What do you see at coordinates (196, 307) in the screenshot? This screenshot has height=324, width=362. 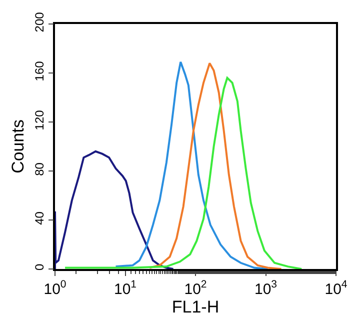 I see `x-axis-title: FL1-H` at bounding box center [196, 307].